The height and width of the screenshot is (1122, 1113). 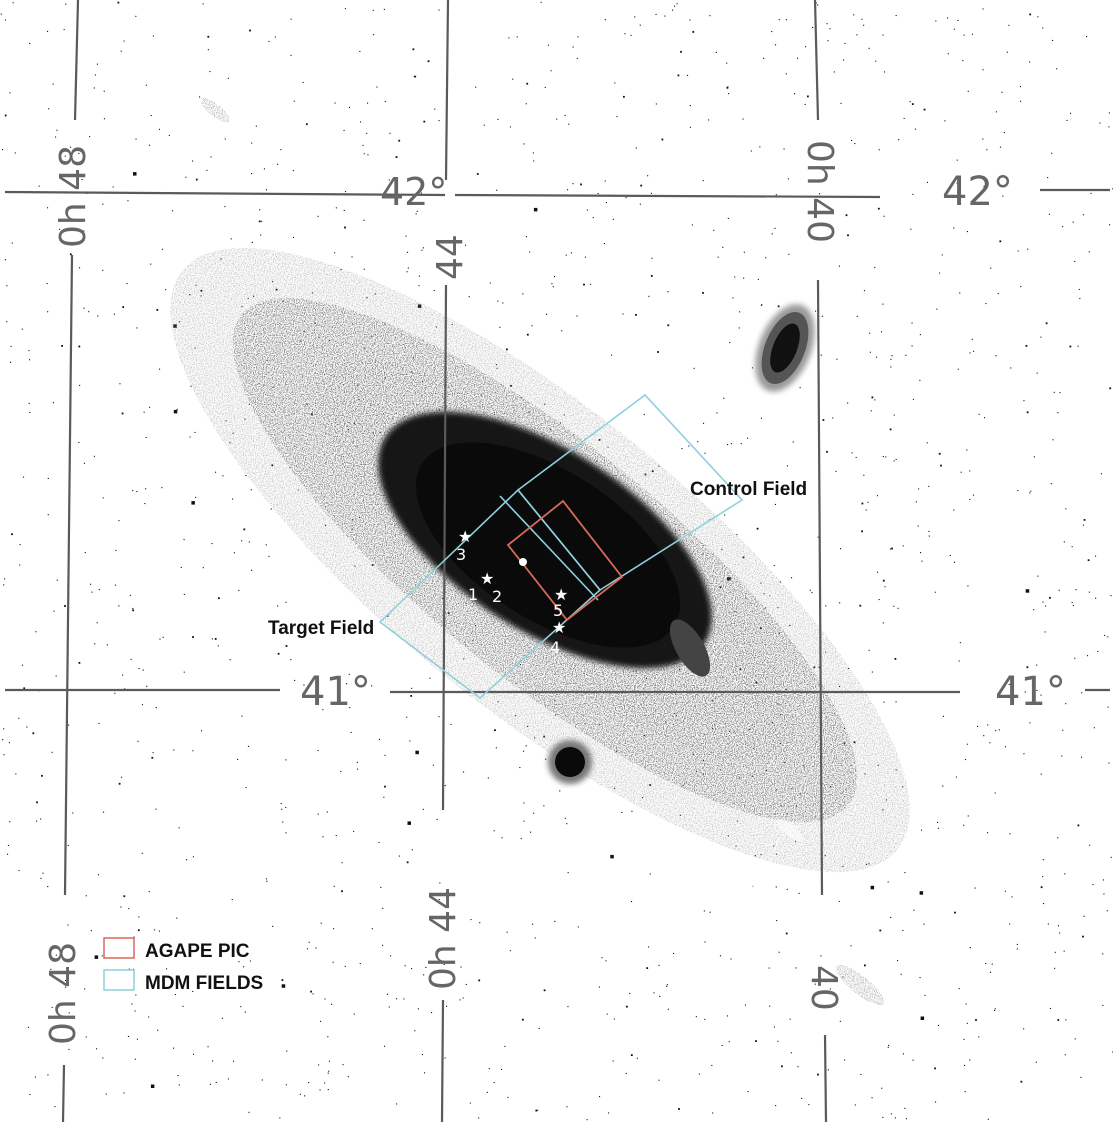 What do you see at coordinates (823, 988) in the screenshot?
I see `ra-label-40-bottom-right: 40` at bounding box center [823, 988].